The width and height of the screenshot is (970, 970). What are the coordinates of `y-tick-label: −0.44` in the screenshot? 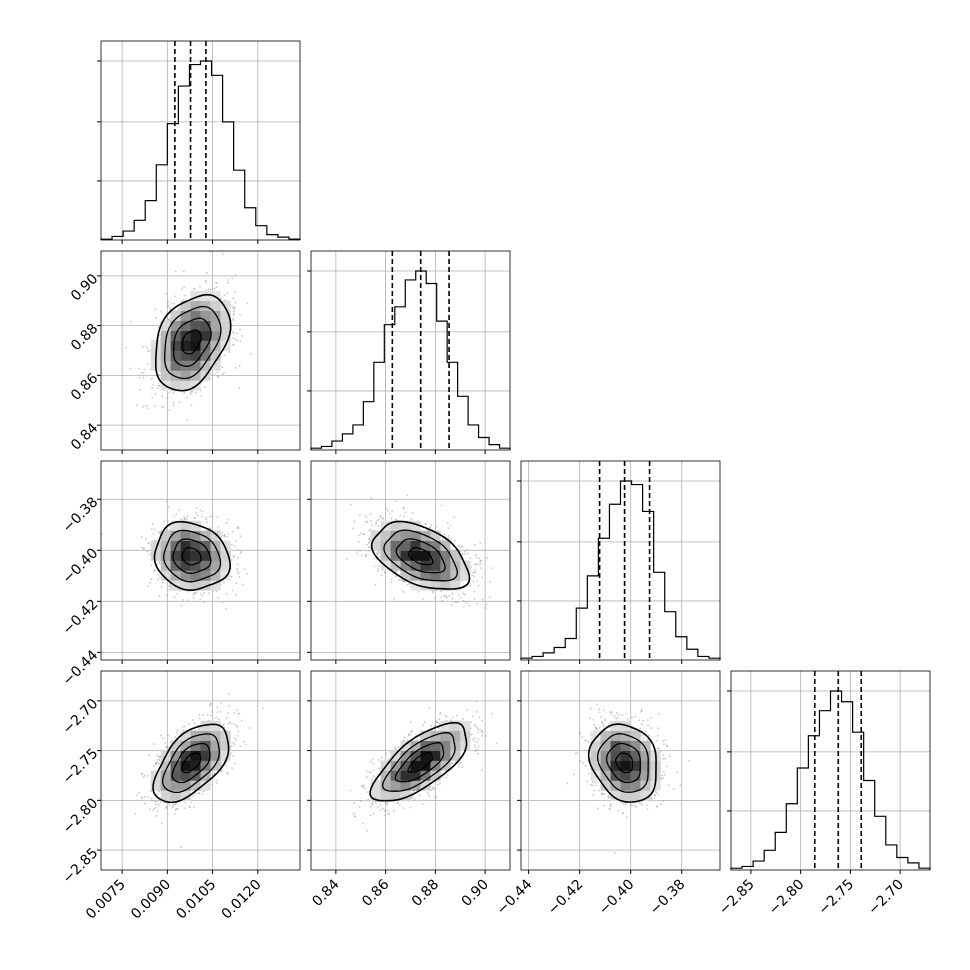 It's located at (81, 668).